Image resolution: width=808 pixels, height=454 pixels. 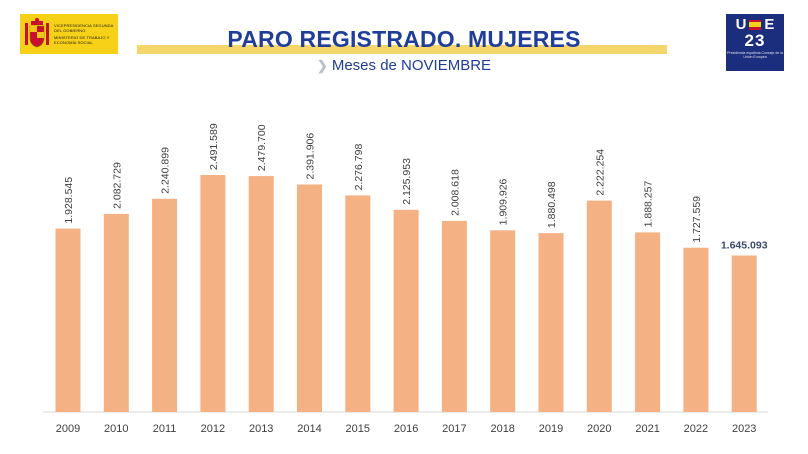 What do you see at coordinates (261, 429) in the screenshot?
I see `x-tick-label-2013: 2013` at bounding box center [261, 429].